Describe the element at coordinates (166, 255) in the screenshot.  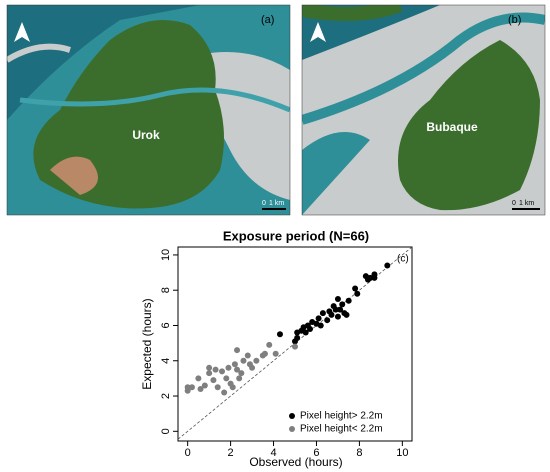
I see `y-tick-label: 10` at that location.